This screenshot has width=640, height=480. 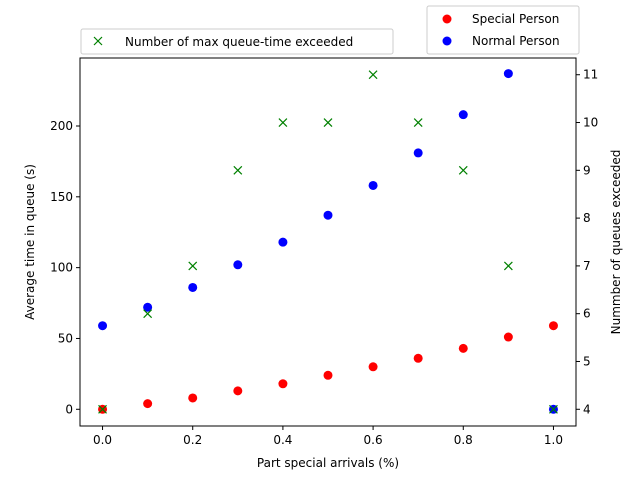 What do you see at coordinates (463, 440) in the screenshot?
I see `x-tick-label: 0.8` at bounding box center [463, 440].